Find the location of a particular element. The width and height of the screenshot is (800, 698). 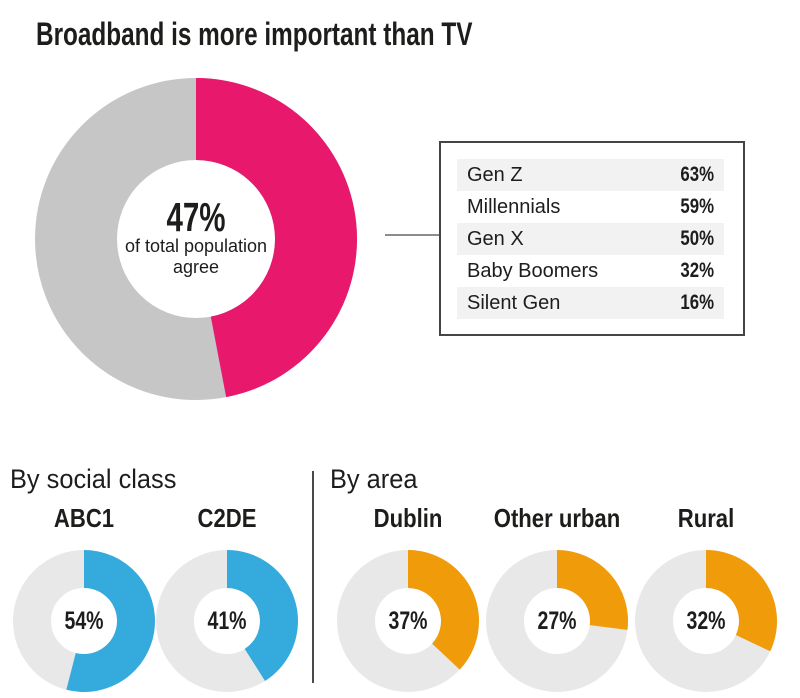

total-caption-line-2: agree is located at coordinates (196, 267).